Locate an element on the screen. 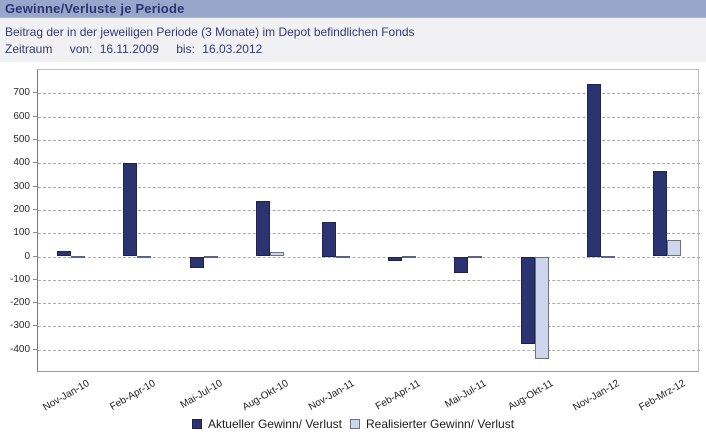  legend-item-realisiert: Realisierter Gewinn/ Verlust is located at coordinates (432, 424).